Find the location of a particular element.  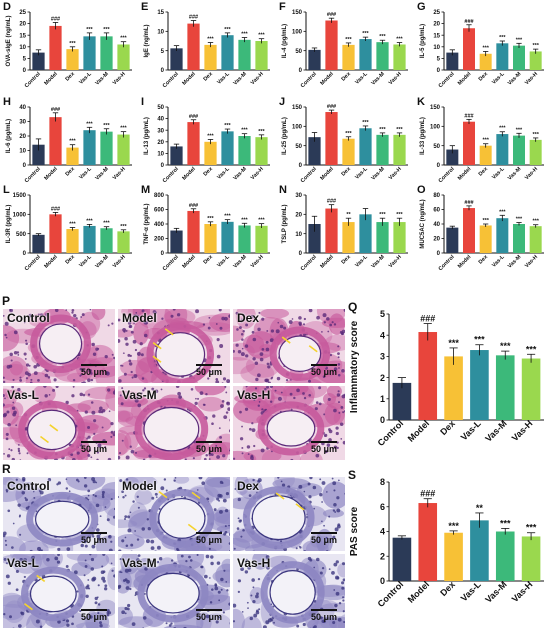

panel-letter-h: H is located at coordinates (7, 102).